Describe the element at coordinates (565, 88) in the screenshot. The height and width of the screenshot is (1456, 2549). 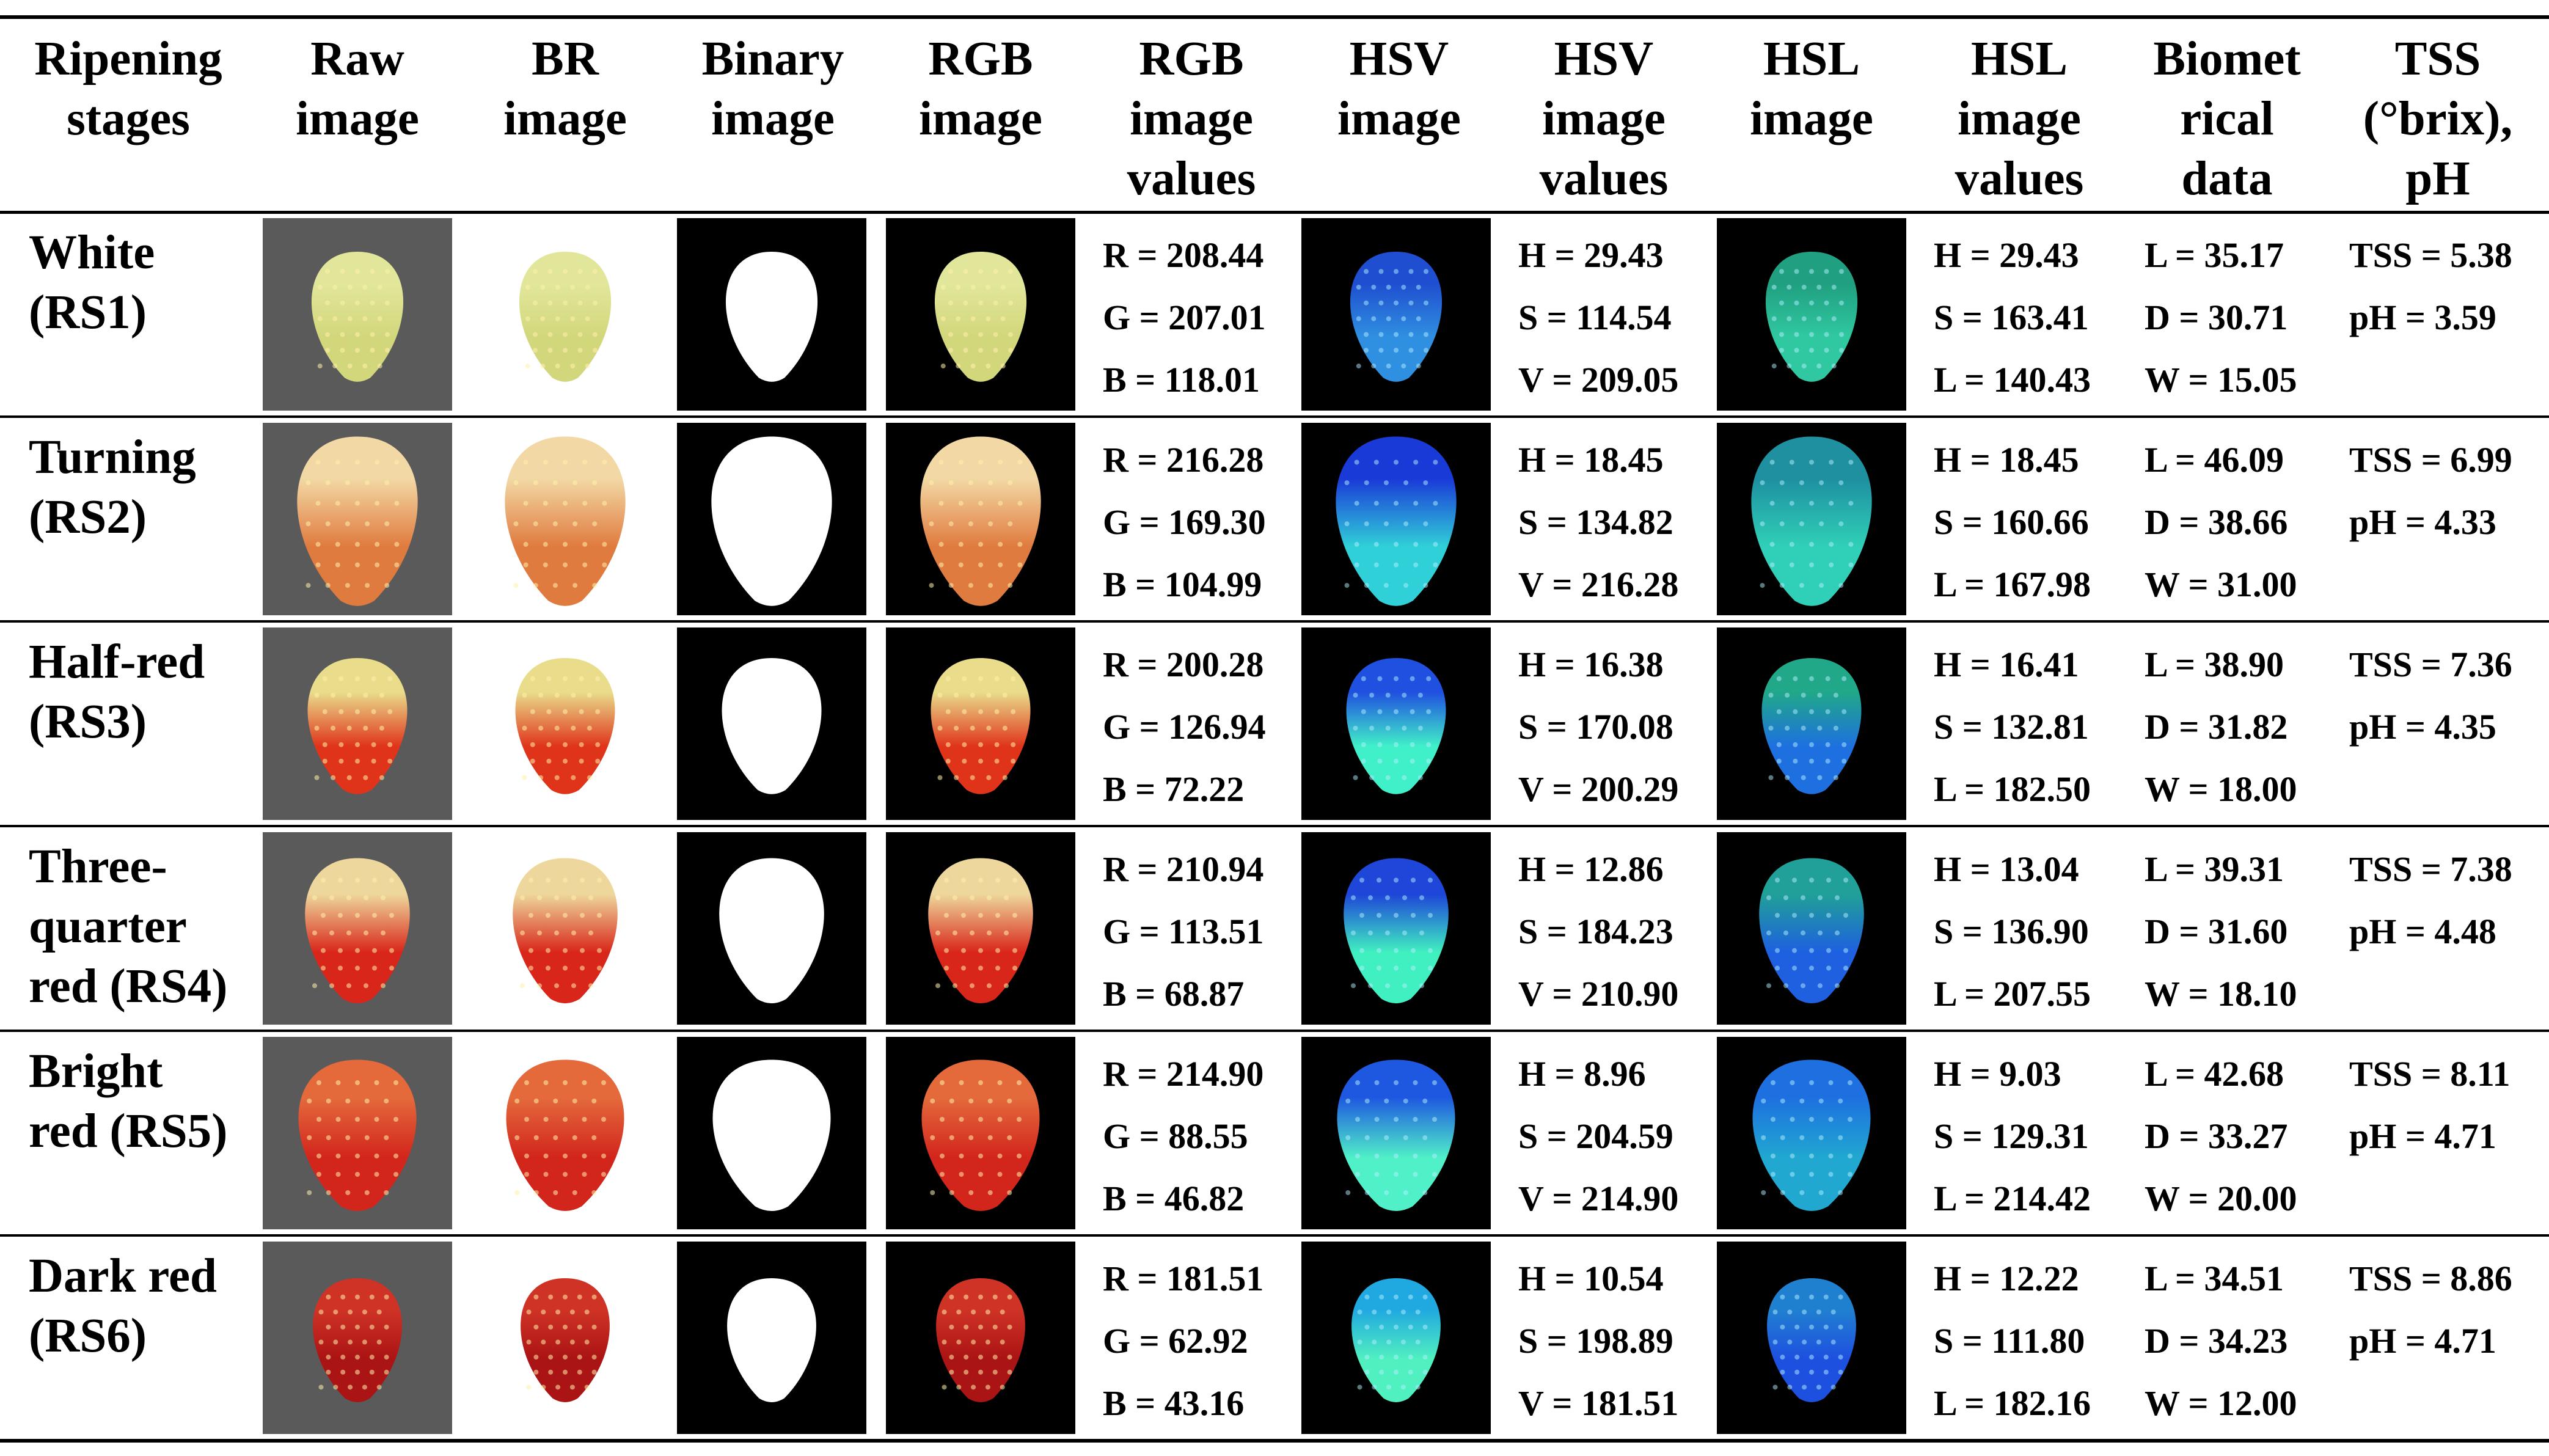
I see `column-header: BR image` at that location.